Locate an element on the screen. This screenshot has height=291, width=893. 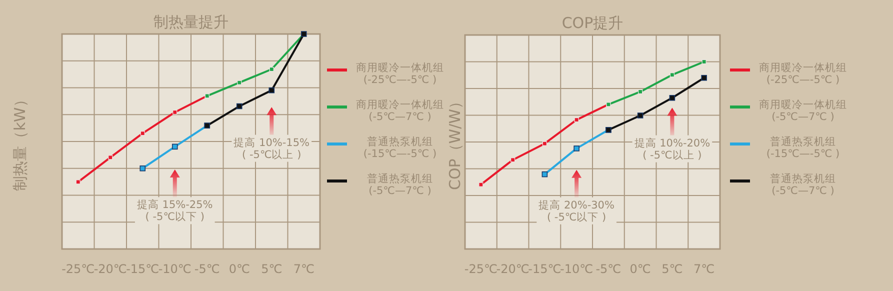
annotation: 提高 10%-15% ( -5℃以上 ) is located at coordinates (272, 148).